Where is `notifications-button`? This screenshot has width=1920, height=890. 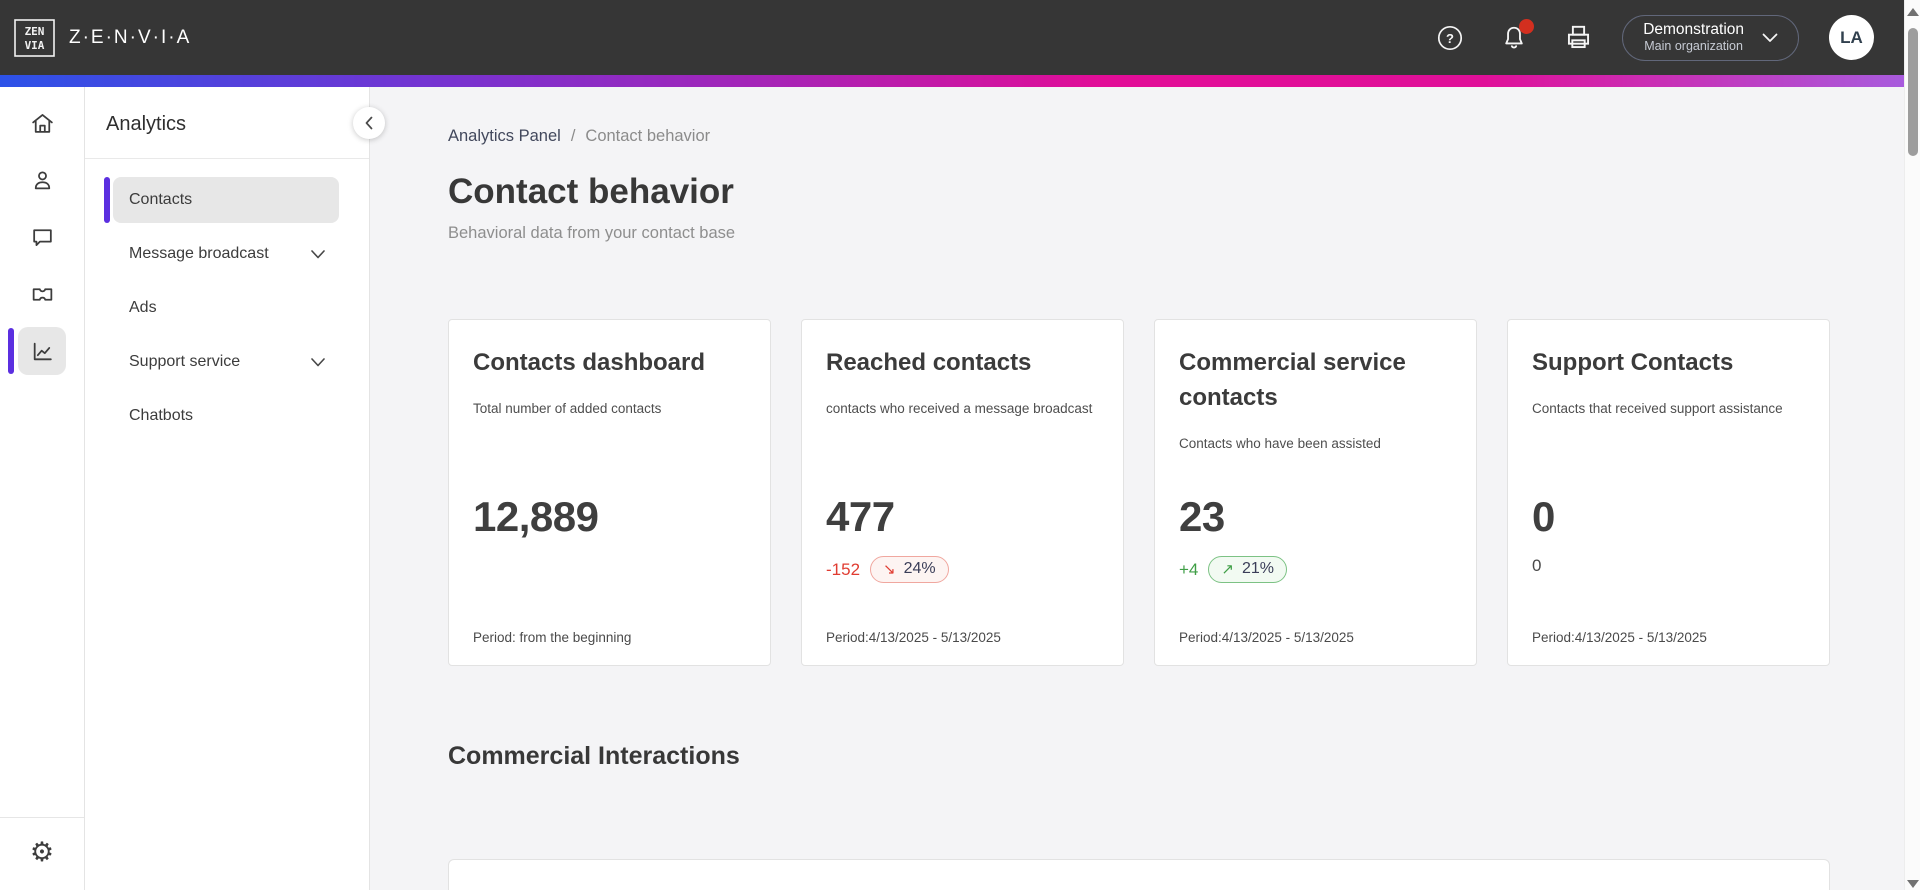 notifications-button is located at coordinates (1518, 35).